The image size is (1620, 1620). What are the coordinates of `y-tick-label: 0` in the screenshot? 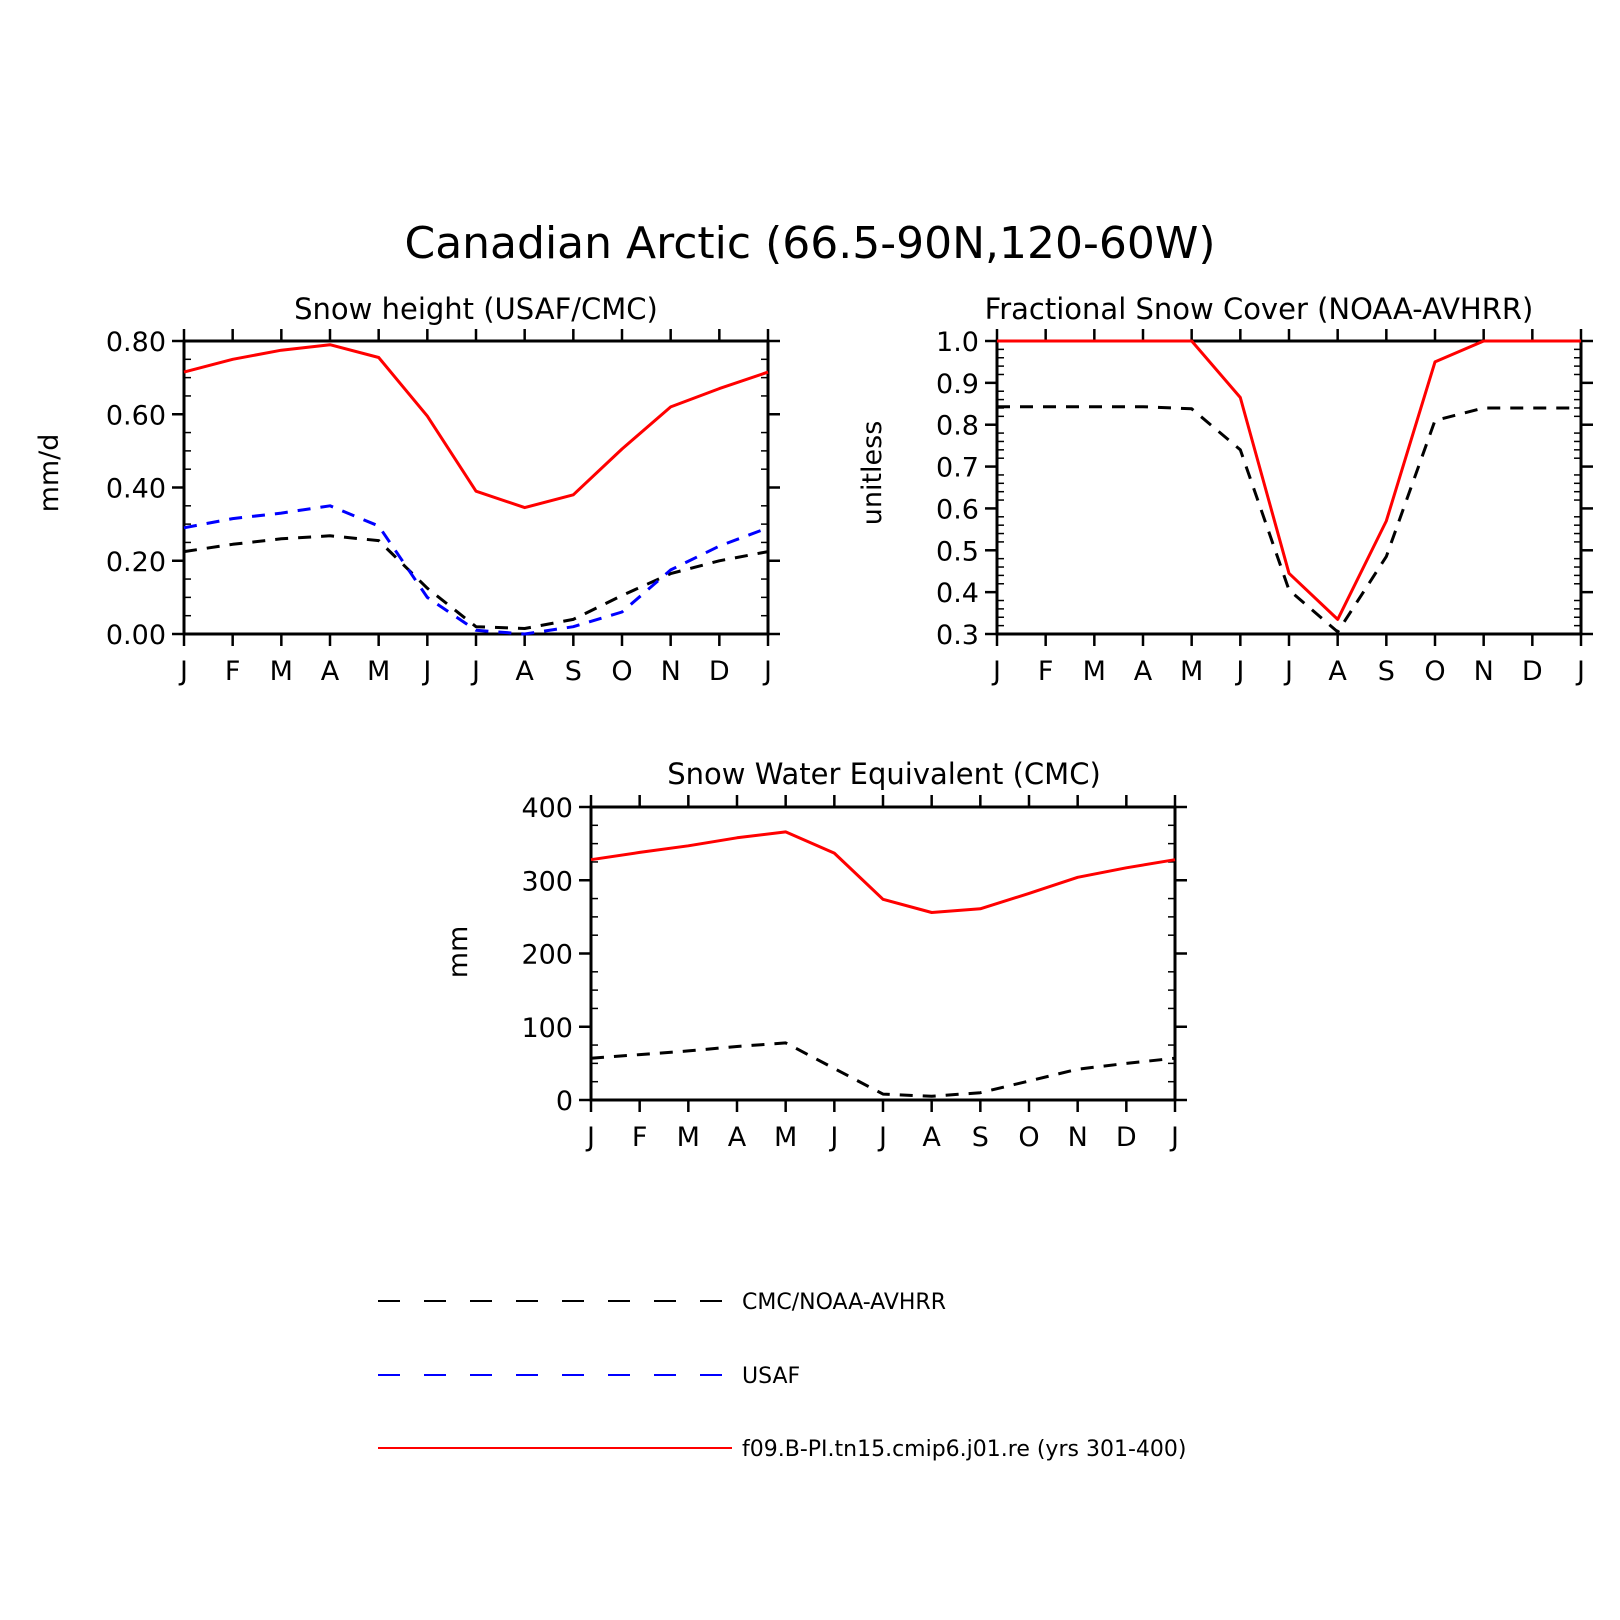 It's located at (564, 1101).